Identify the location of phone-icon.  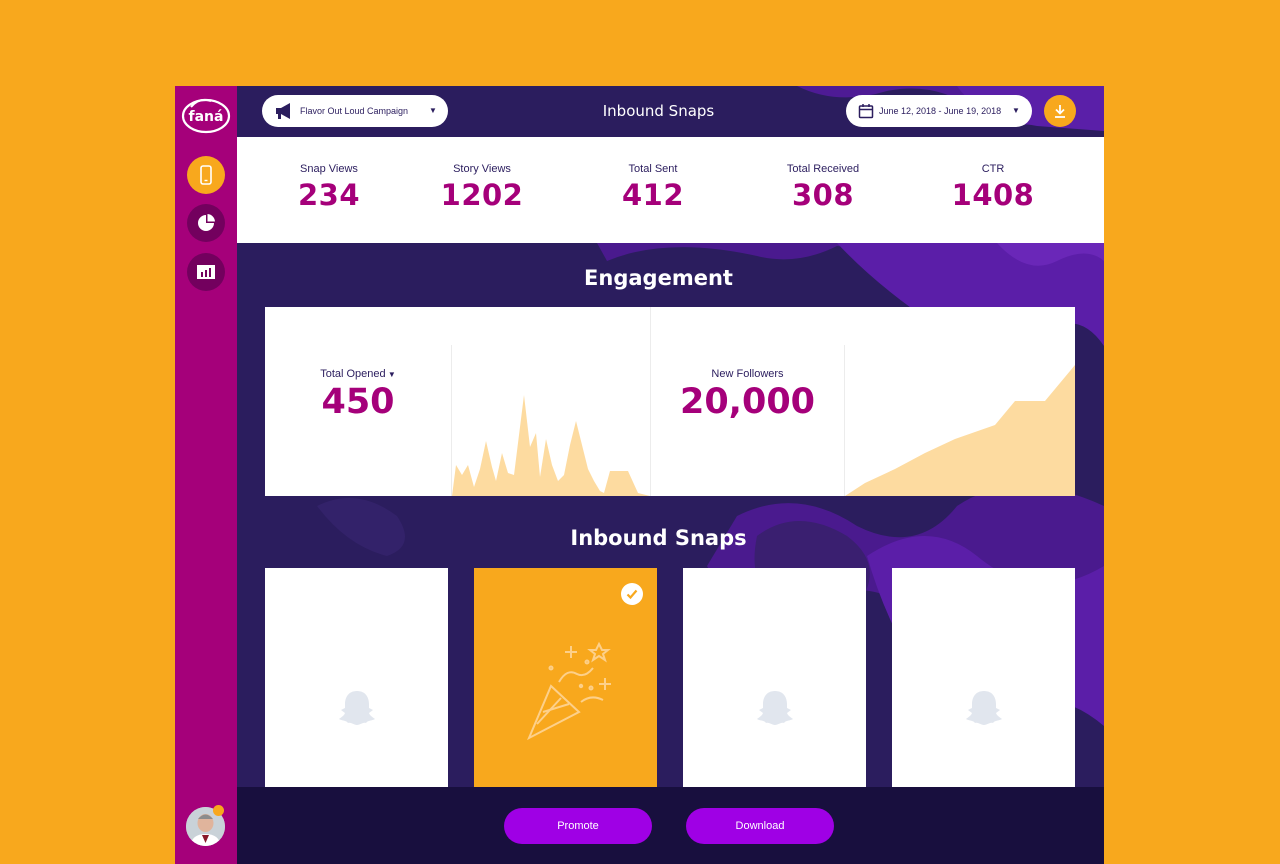
(206, 175).